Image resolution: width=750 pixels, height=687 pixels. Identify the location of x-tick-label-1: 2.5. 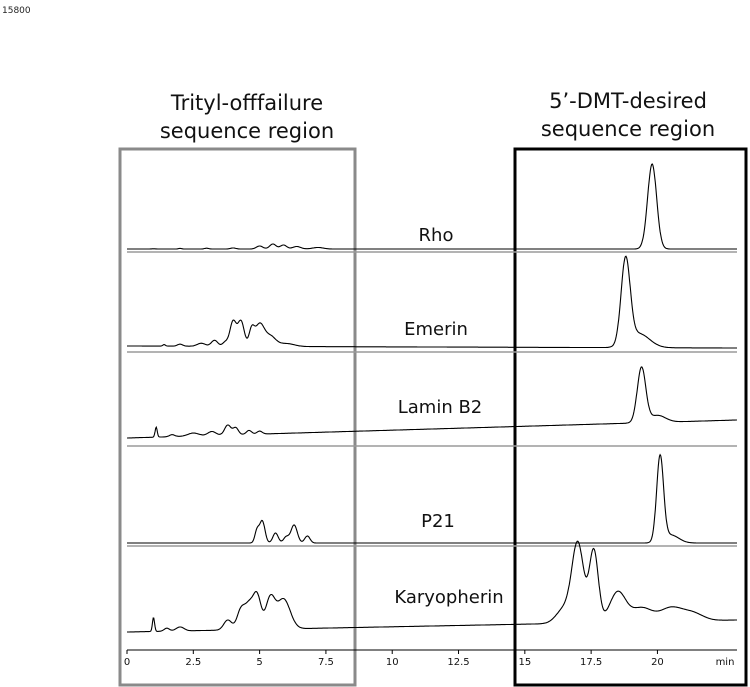
(193, 662).